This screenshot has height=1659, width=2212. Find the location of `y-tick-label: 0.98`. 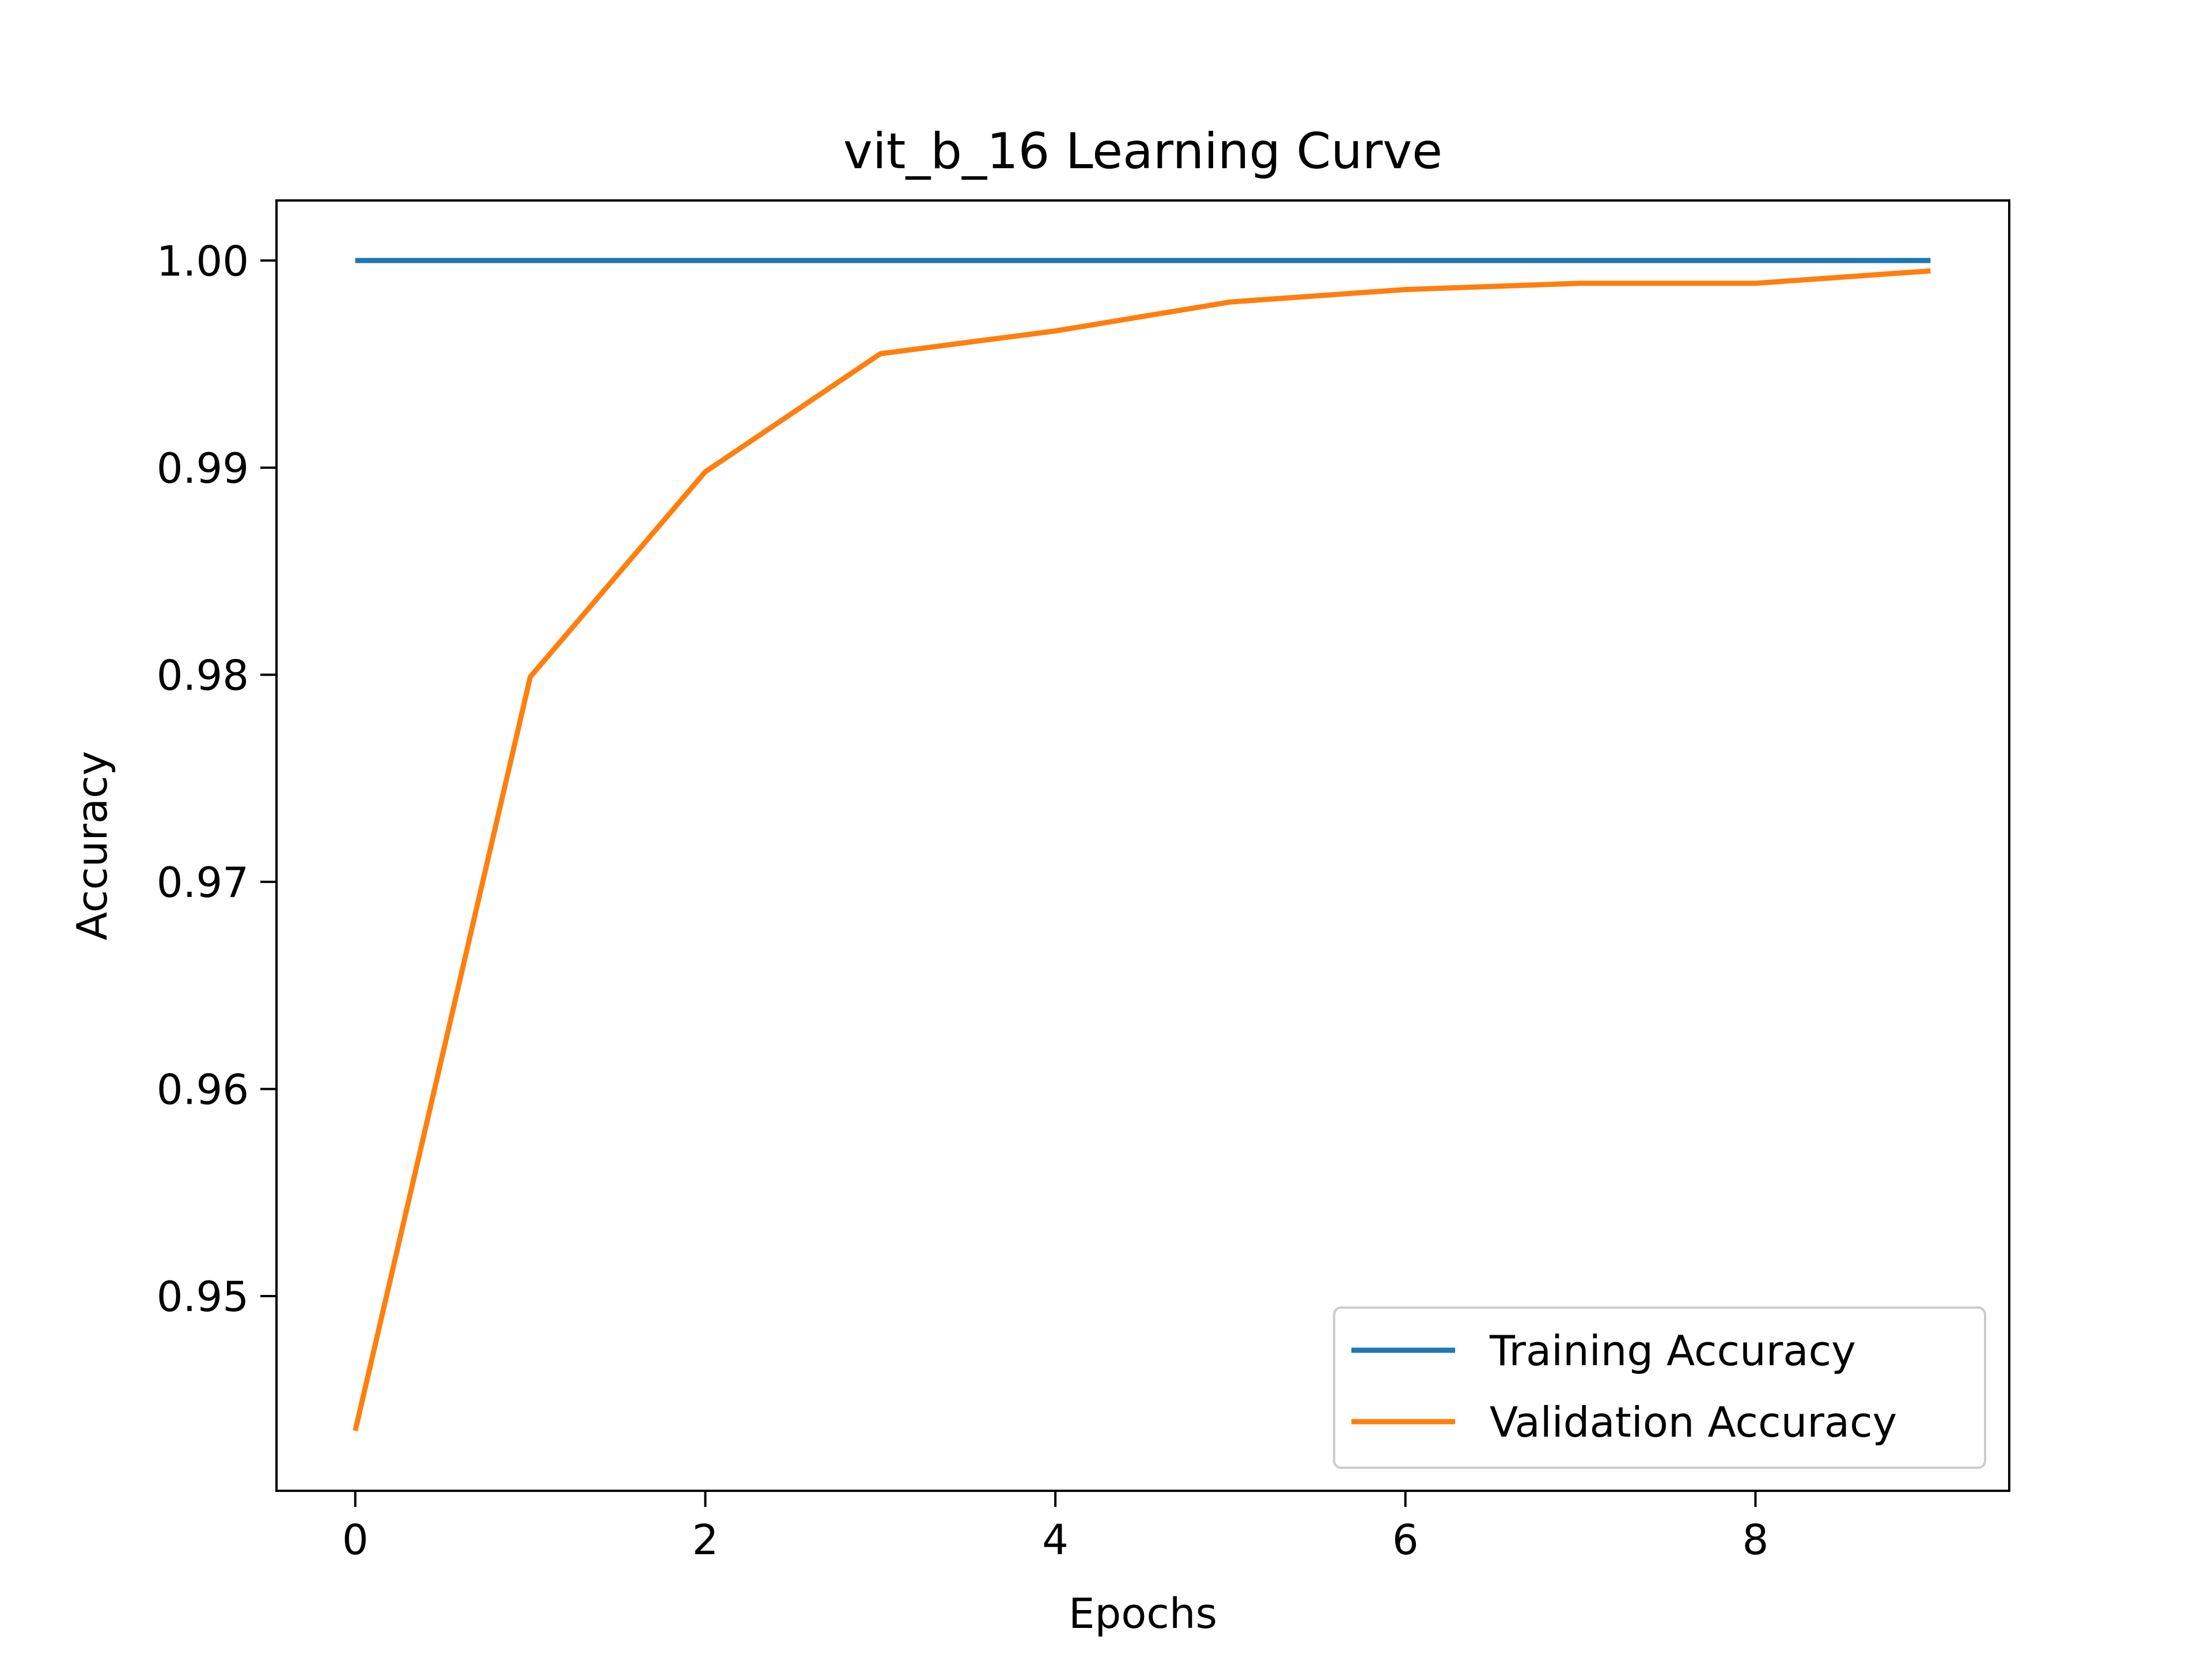

y-tick-label: 0.98 is located at coordinates (203, 675).